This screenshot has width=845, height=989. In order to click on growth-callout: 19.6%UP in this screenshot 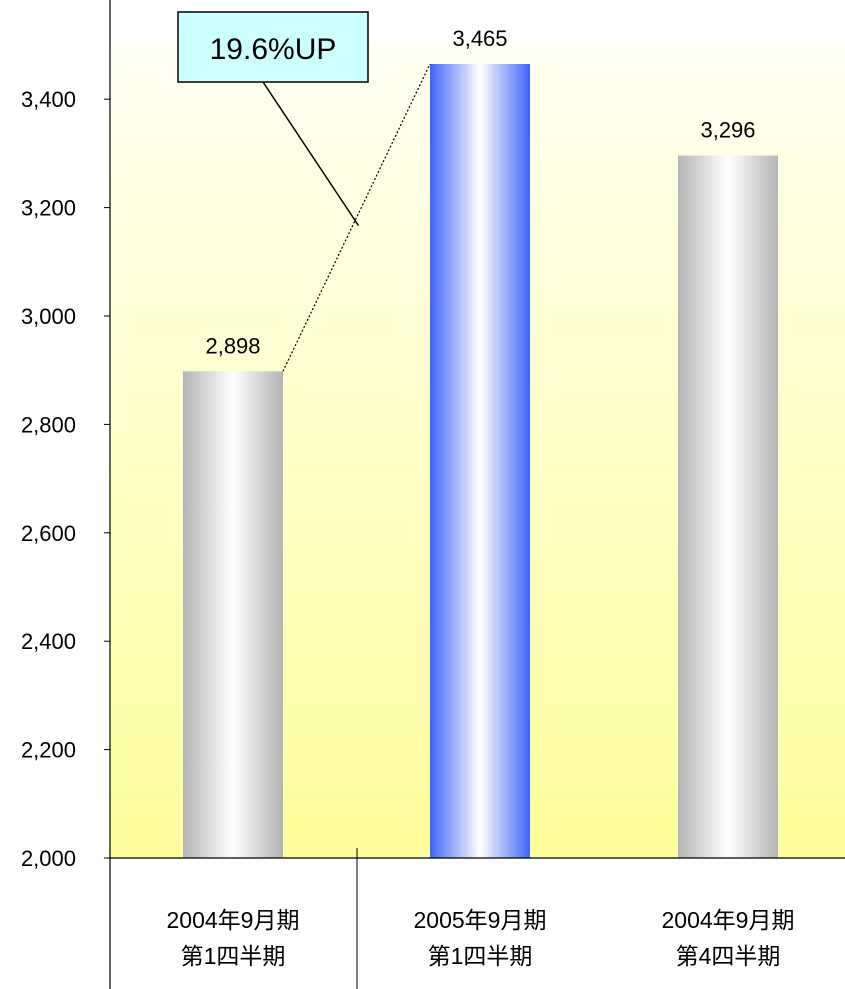, I will do `click(304, 191)`.